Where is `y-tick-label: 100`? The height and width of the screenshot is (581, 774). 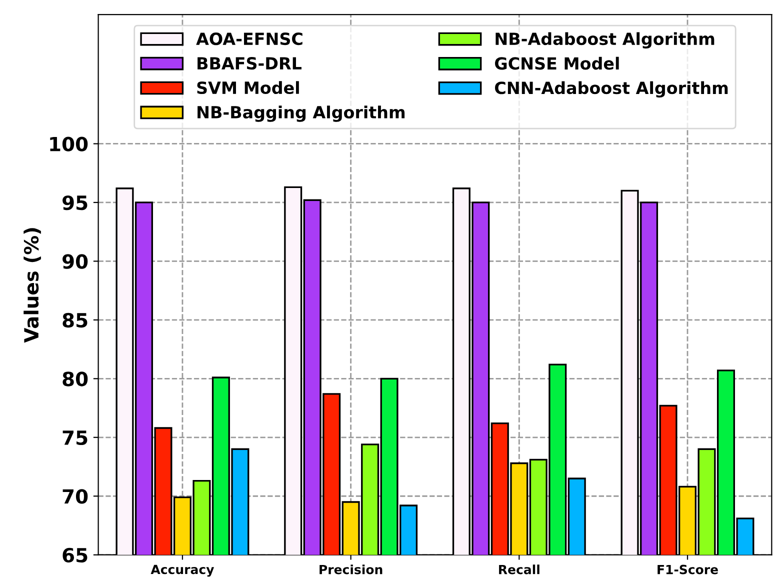
y-tick-label: 100 is located at coordinates (69, 144).